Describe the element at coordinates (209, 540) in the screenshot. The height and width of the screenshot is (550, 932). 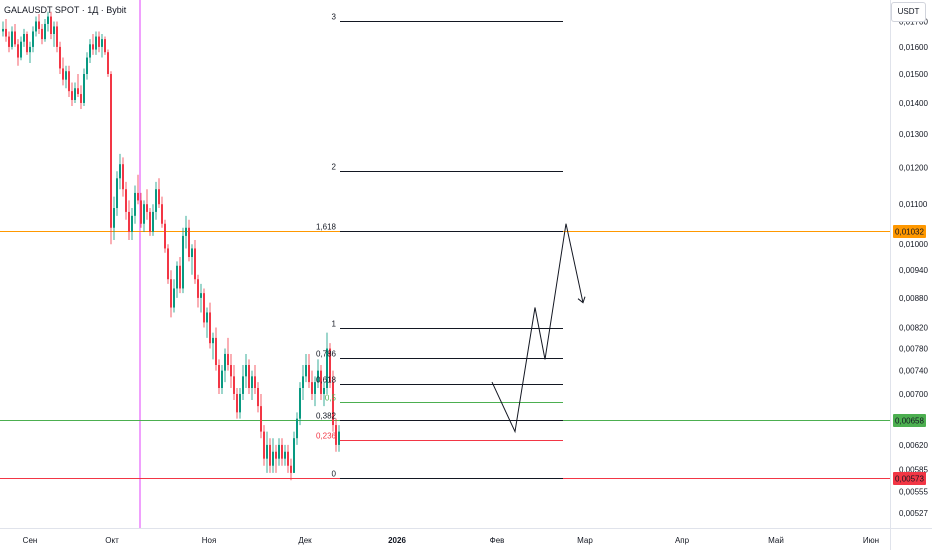
I see `time-tick-label: Ноя` at that location.